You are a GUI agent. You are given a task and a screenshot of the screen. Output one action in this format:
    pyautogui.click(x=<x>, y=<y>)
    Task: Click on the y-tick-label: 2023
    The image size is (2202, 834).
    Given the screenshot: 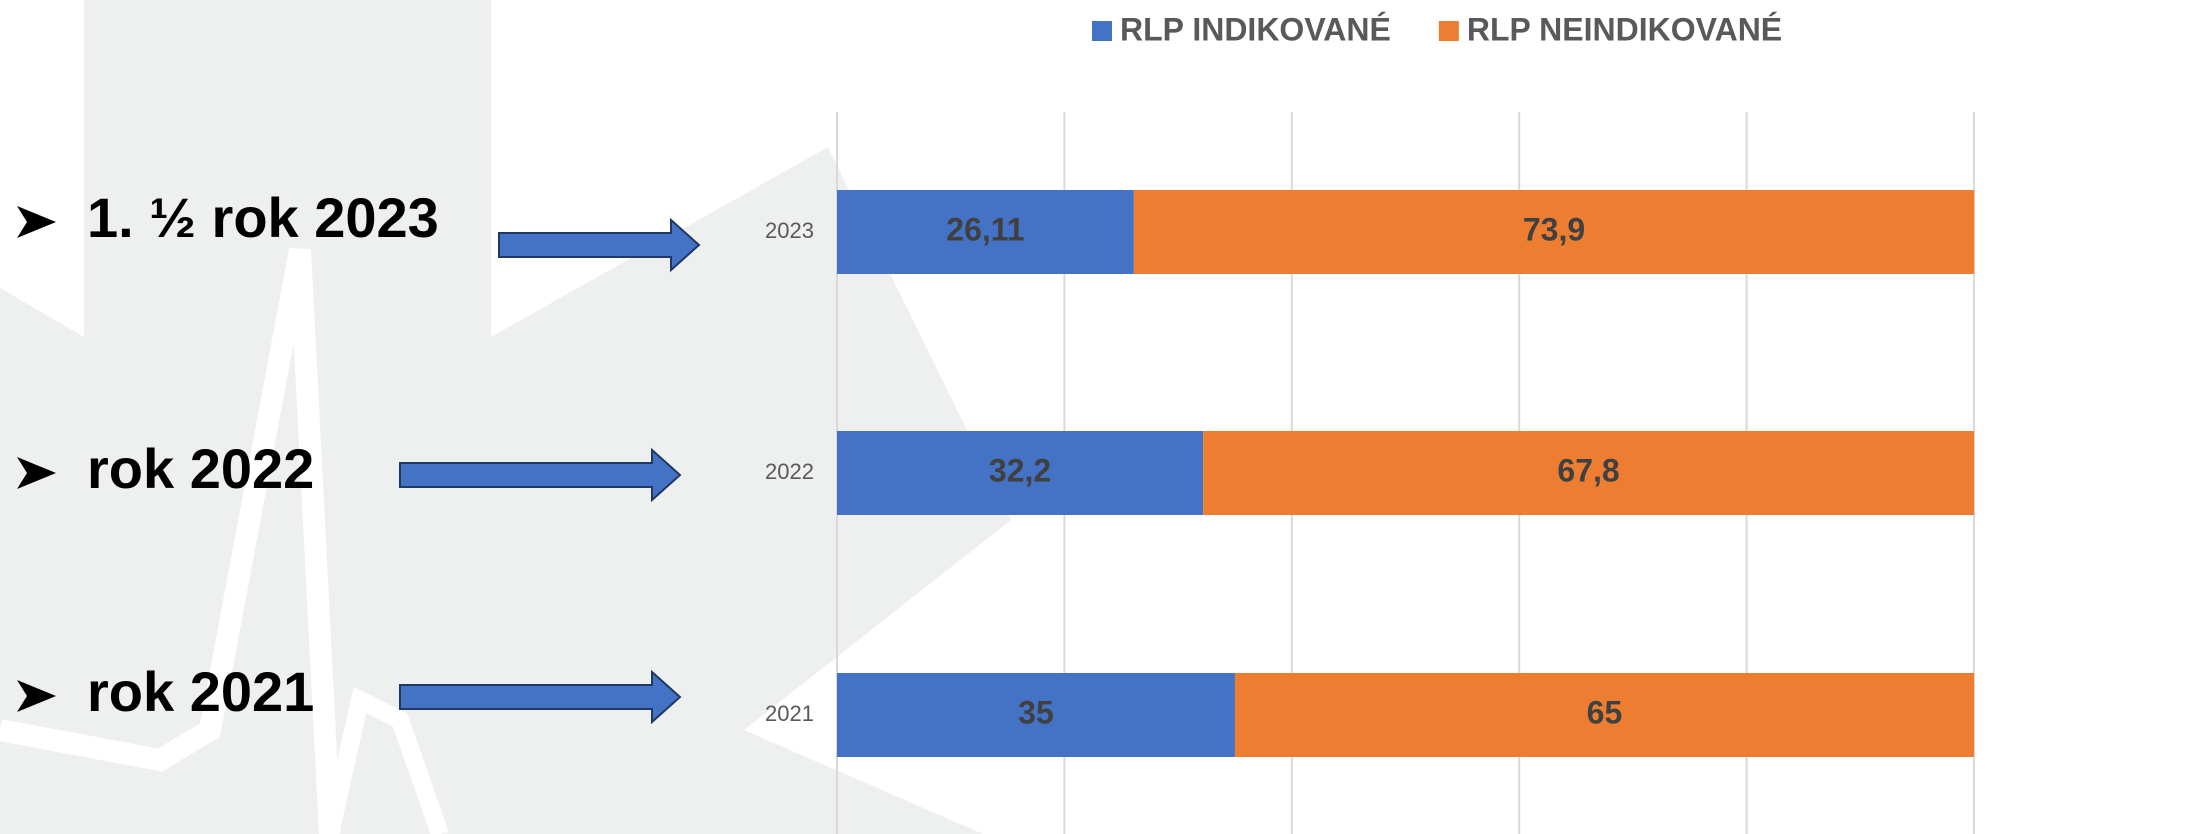 What is the action you would take?
    pyautogui.click(x=789, y=230)
    